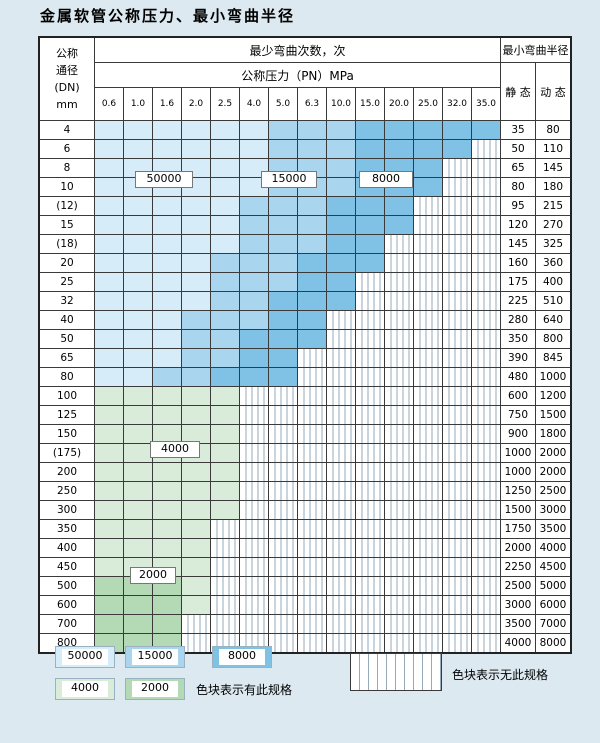 Image resolution: width=600 pixels, height=743 pixels. I want to click on header-row-2: 公称压力（PN）MPa 静 态 动 态, so click(305, 91).